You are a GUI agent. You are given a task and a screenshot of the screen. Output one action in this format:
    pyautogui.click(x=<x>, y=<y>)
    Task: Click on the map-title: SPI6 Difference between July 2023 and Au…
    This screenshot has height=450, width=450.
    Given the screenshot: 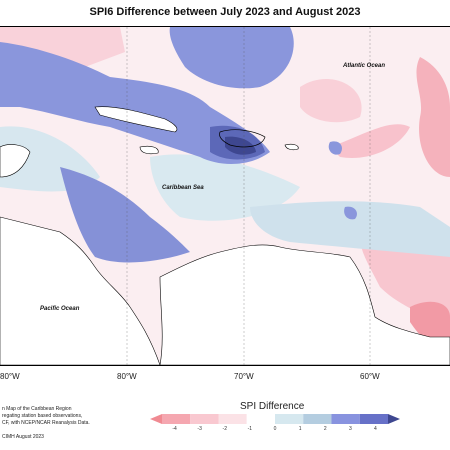 What is the action you would take?
    pyautogui.click(x=225, y=12)
    